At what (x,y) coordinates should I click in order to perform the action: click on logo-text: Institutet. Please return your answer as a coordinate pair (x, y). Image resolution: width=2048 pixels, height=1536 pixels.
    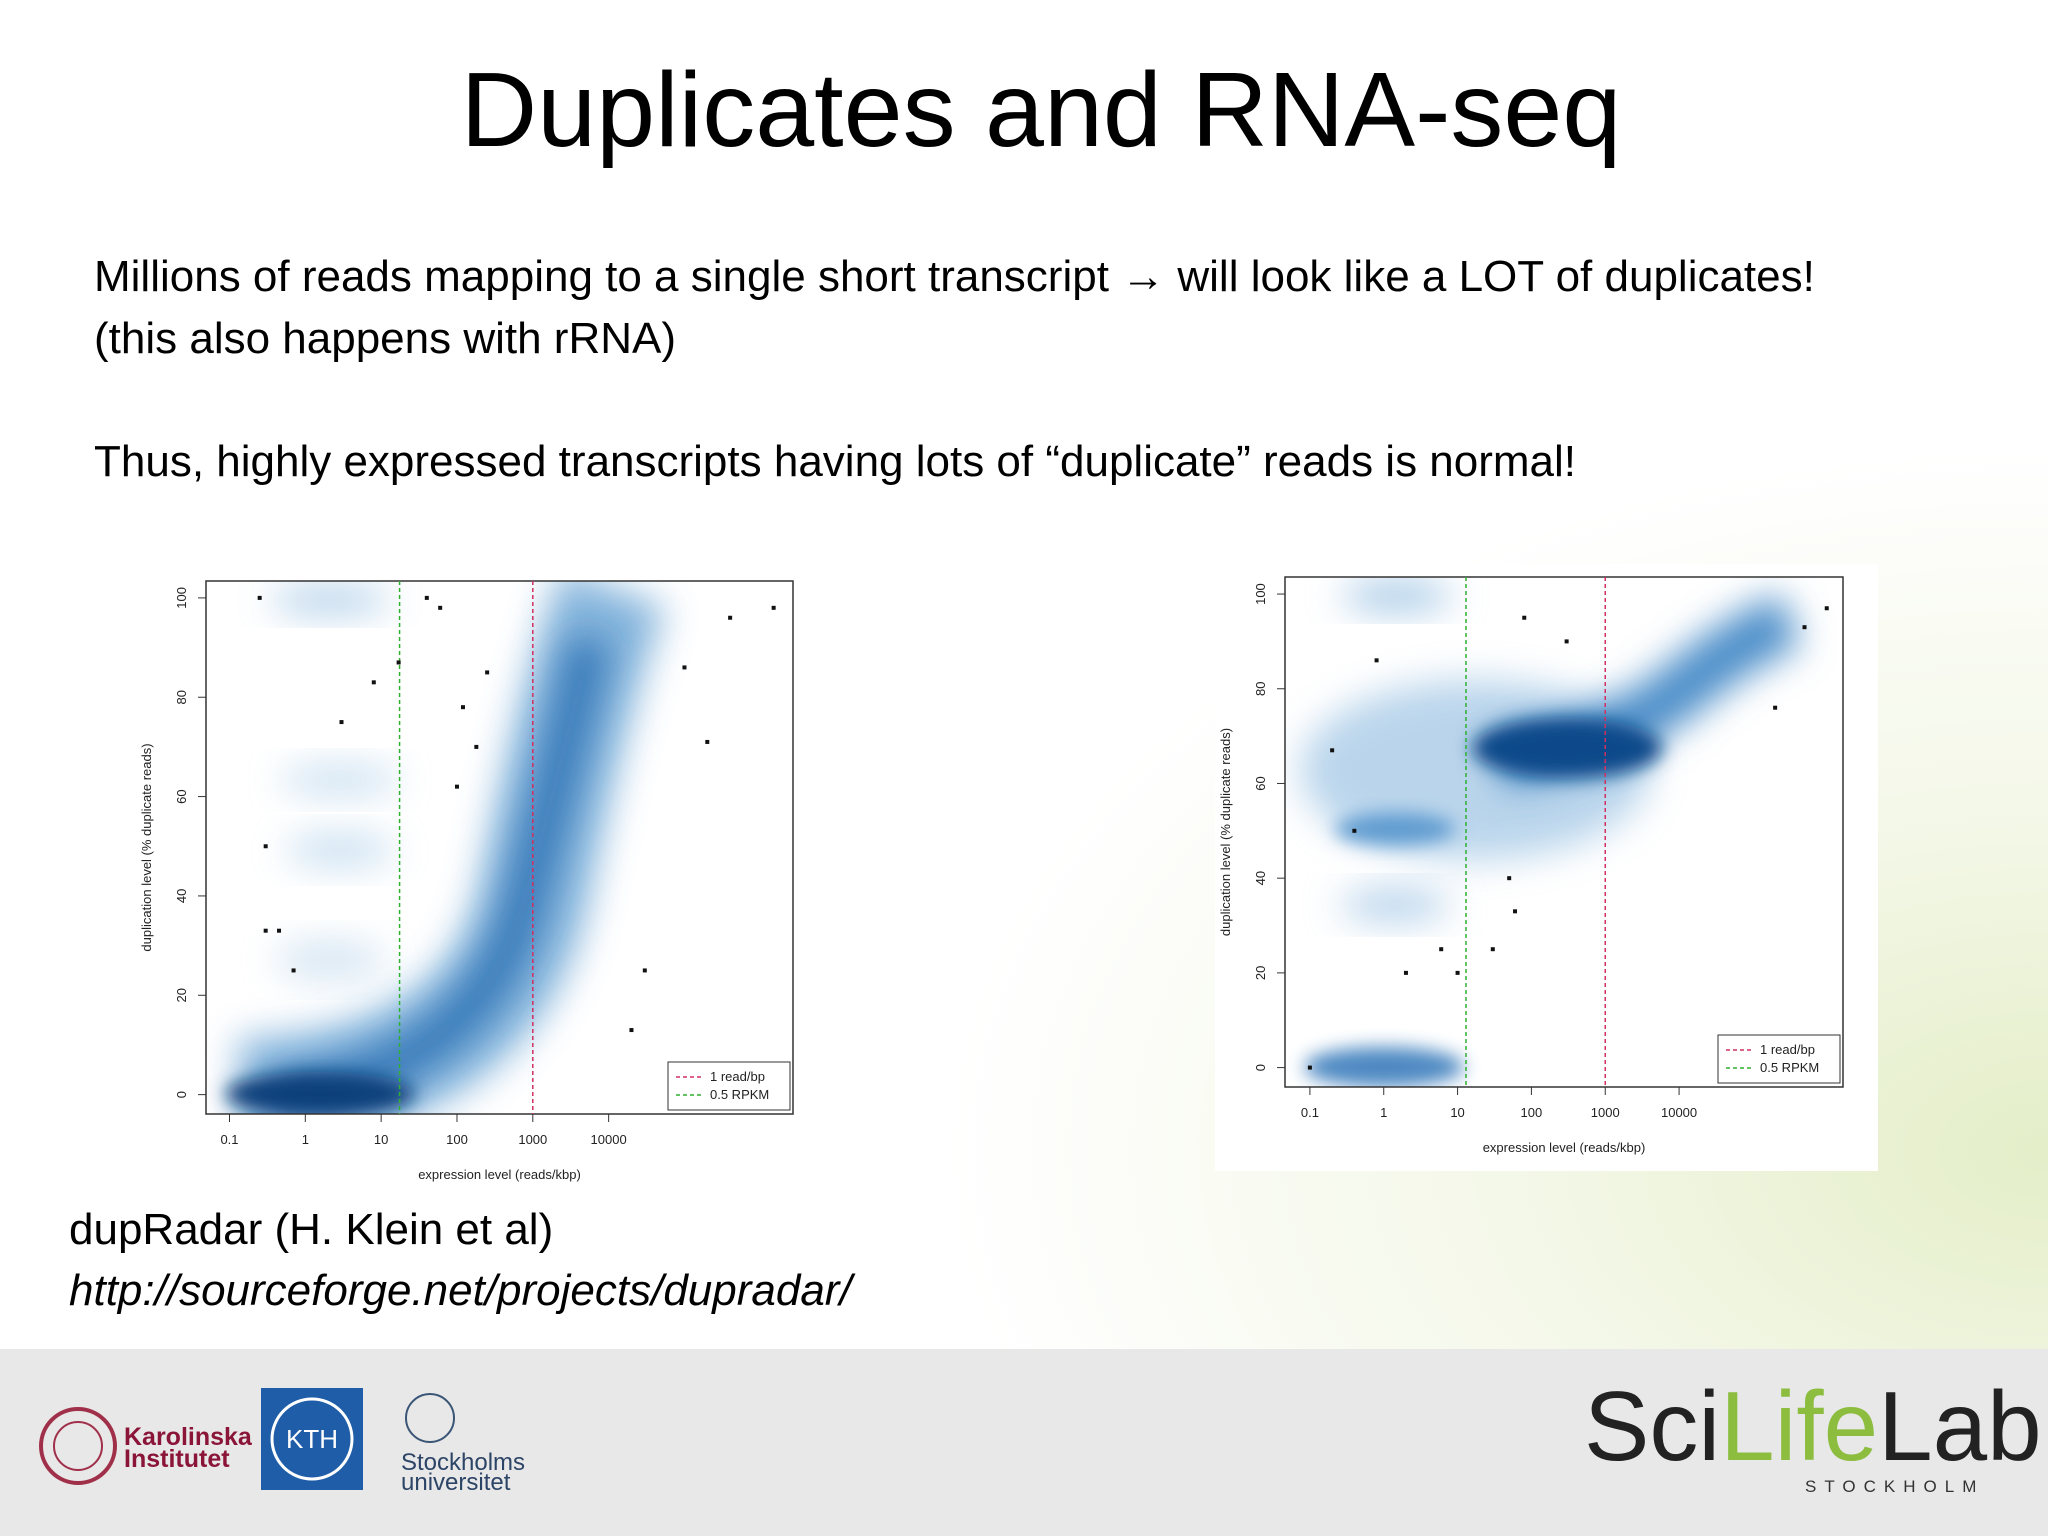
    Looking at the image, I should click on (177, 1459).